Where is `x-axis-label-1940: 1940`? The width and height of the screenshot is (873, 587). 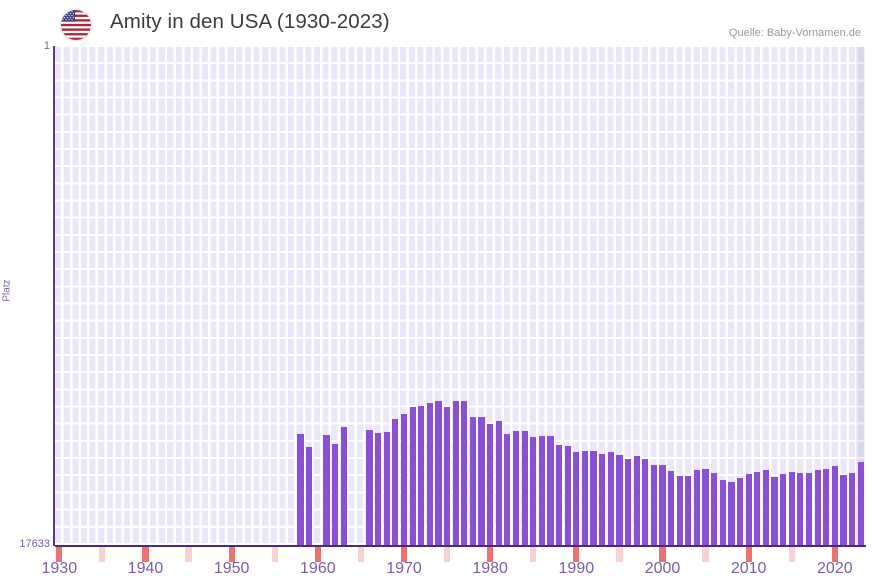
x-axis-label-1940: 1940 is located at coordinates (145, 568).